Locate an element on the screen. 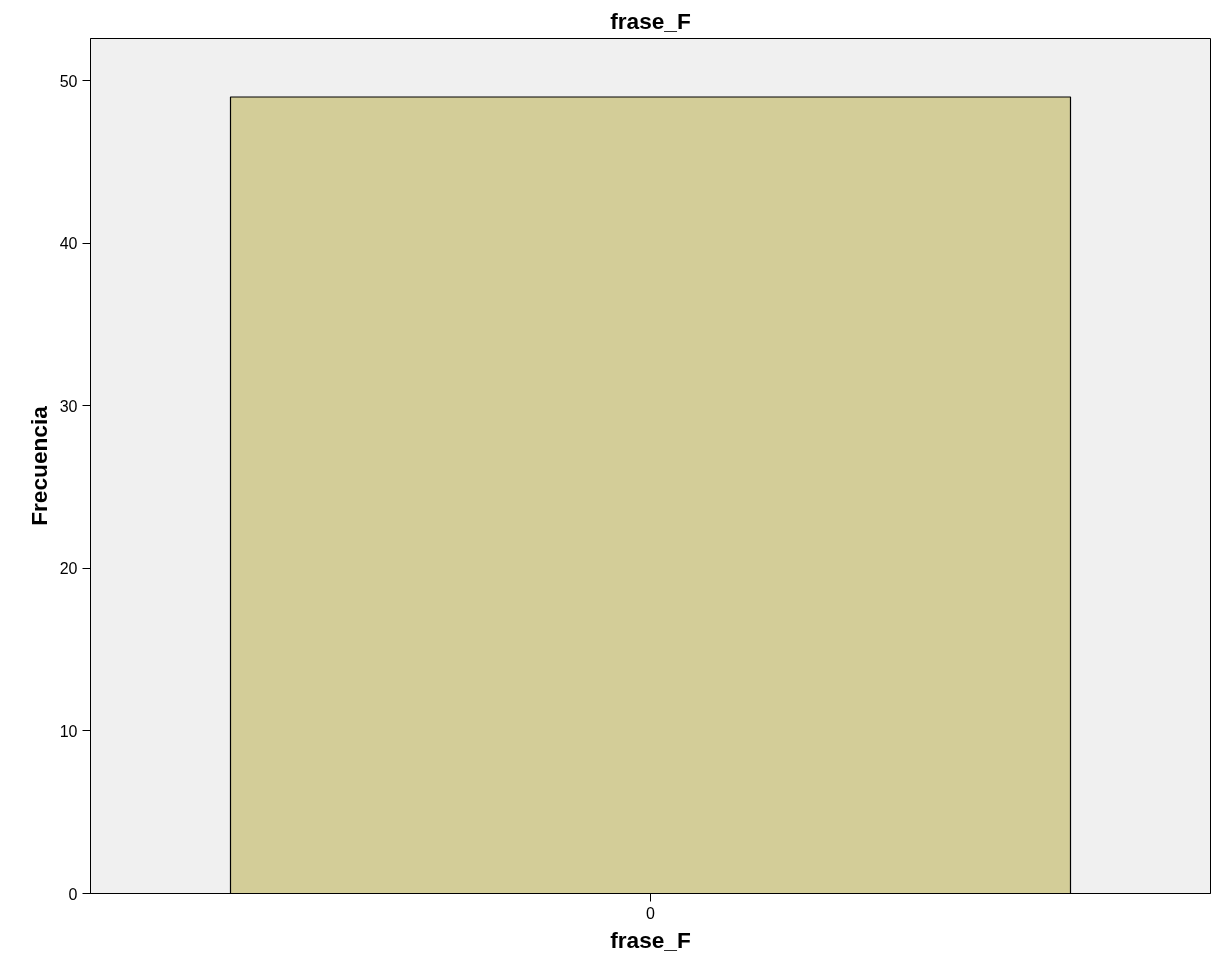 This screenshot has width=1223, height=964. y-tick-label: 50 is located at coordinates (68, 81).